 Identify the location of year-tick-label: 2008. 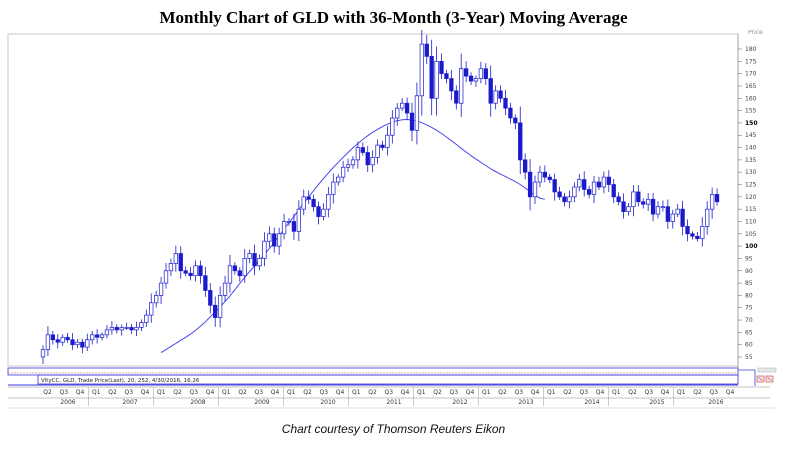
(197, 402).